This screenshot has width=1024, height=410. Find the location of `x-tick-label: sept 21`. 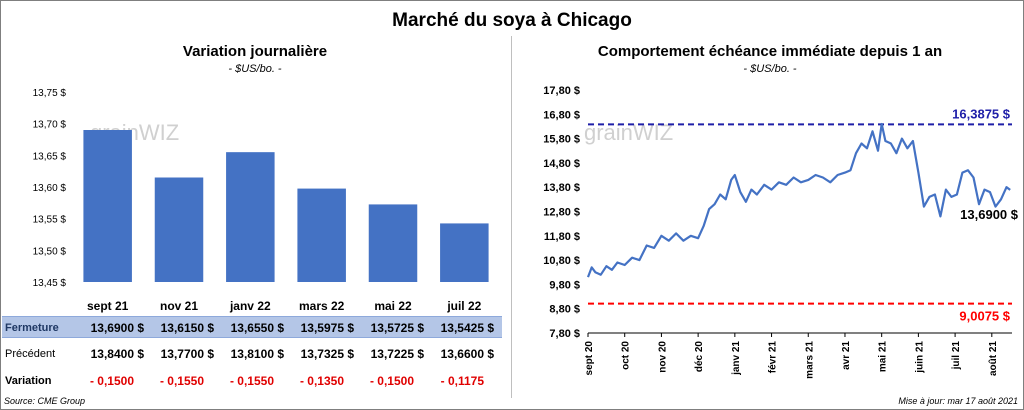

x-tick-label: sept 21 is located at coordinates (108, 306).